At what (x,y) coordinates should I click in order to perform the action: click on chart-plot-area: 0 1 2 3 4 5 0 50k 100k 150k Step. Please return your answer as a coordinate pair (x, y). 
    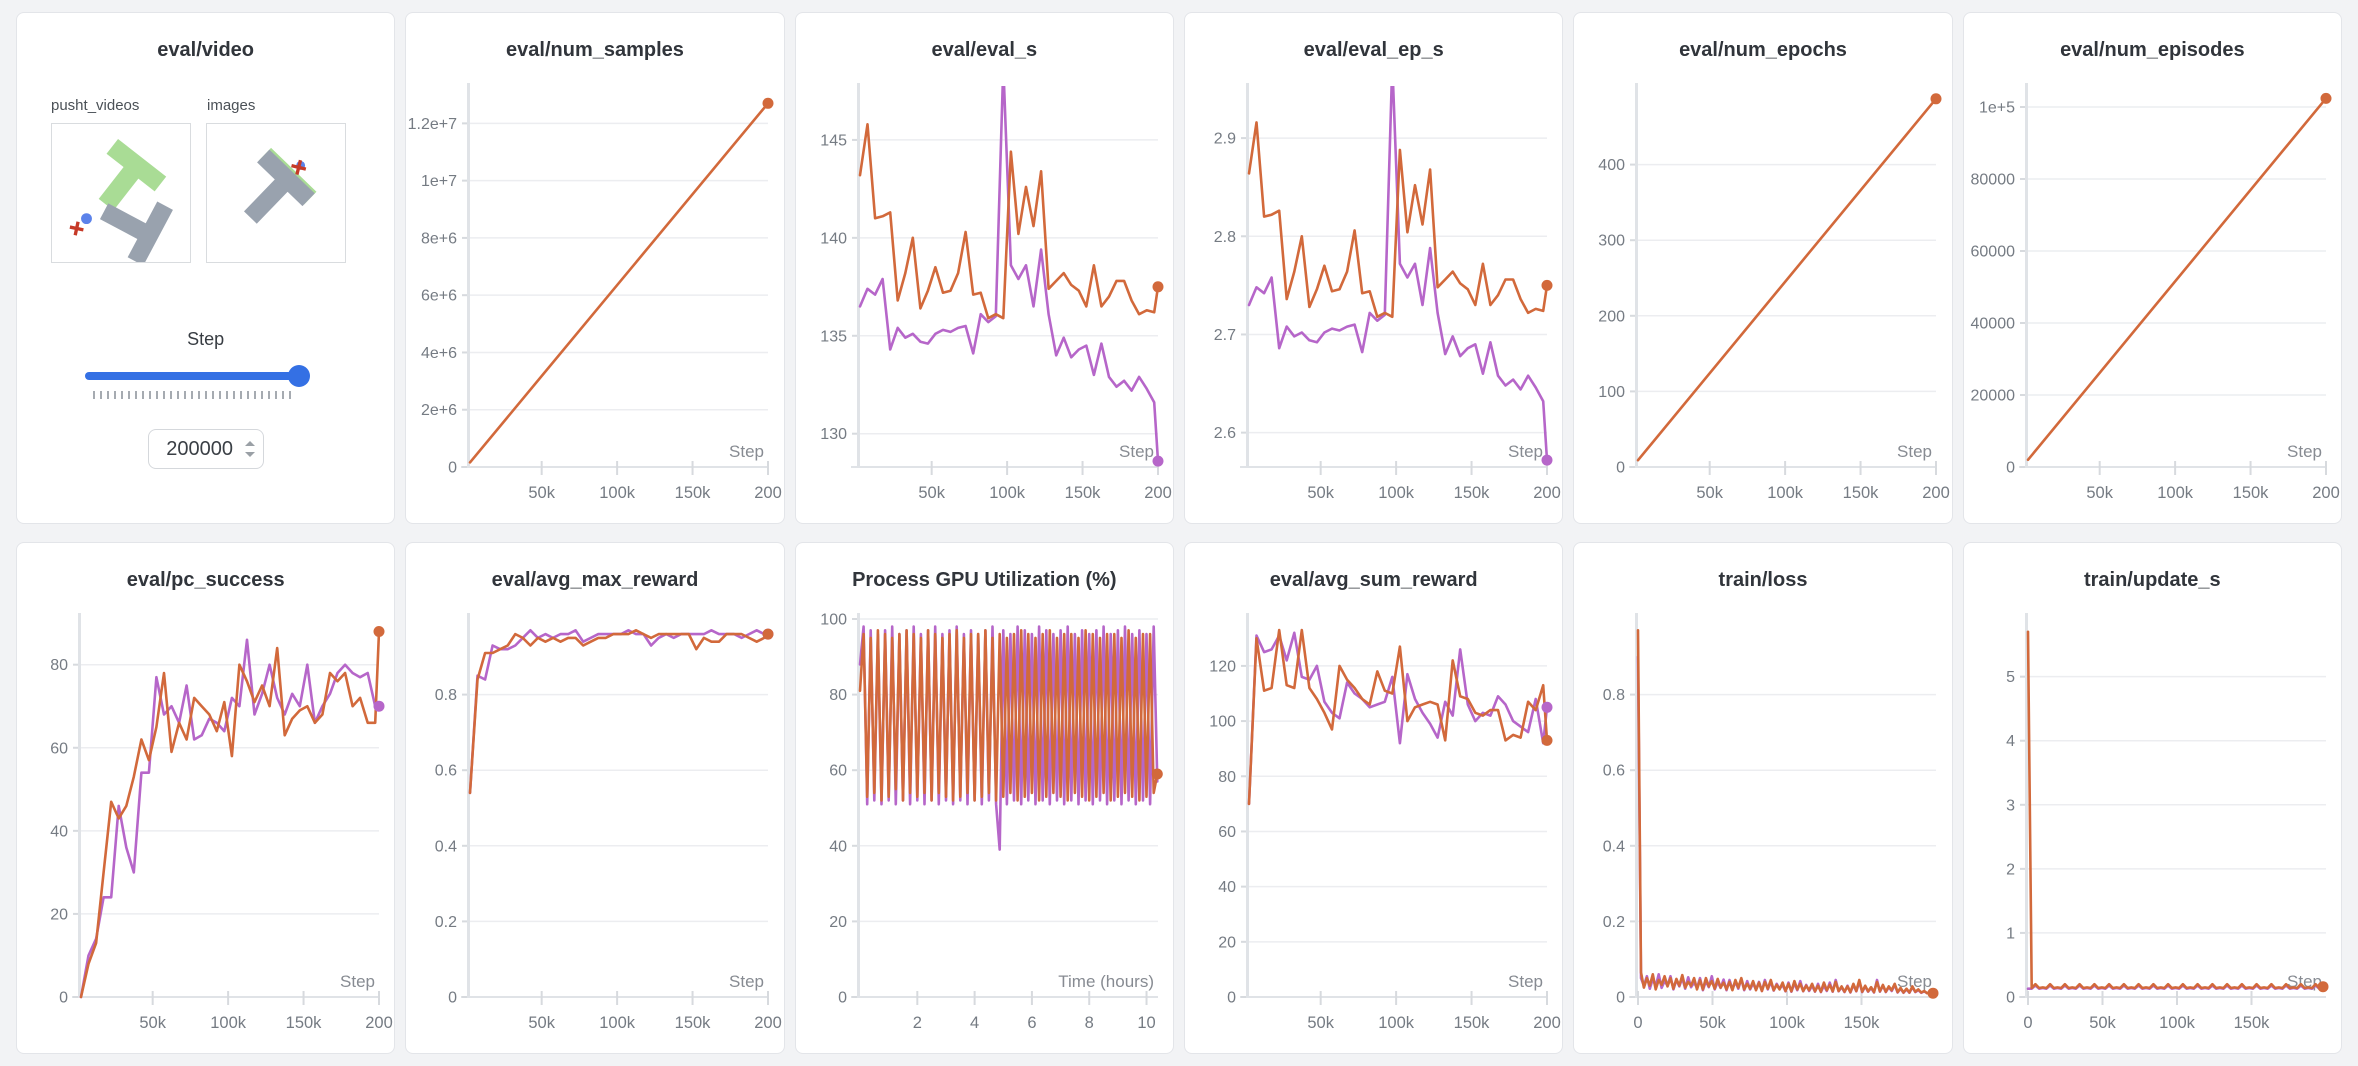
    Looking at the image, I should click on (2152, 829).